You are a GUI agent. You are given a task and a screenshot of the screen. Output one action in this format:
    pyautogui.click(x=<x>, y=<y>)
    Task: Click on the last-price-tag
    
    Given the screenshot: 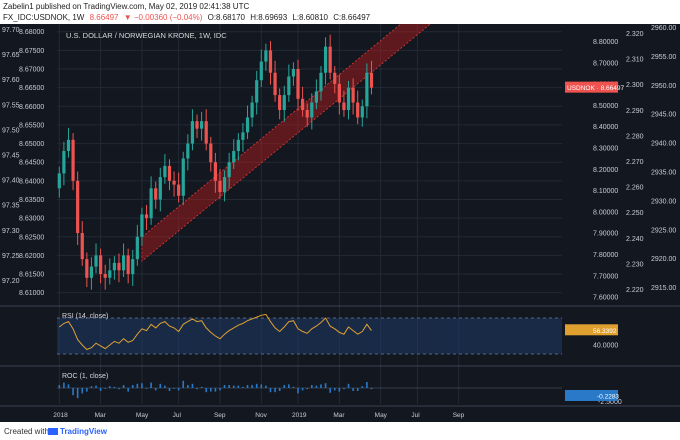 What is the action you would take?
    pyautogui.click(x=591, y=87)
    